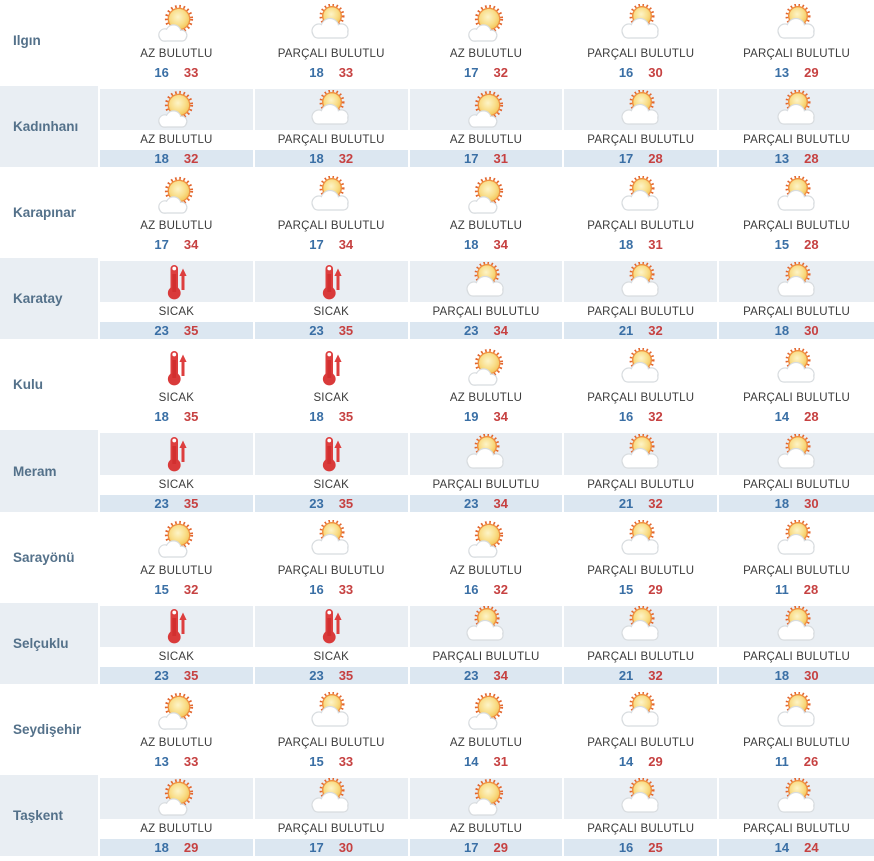 Image resolution: width=874 pixels, height=861 pixels. I want to click on forecast-day-cell: AZ BULUTLU 17 29, so click(487, 817).